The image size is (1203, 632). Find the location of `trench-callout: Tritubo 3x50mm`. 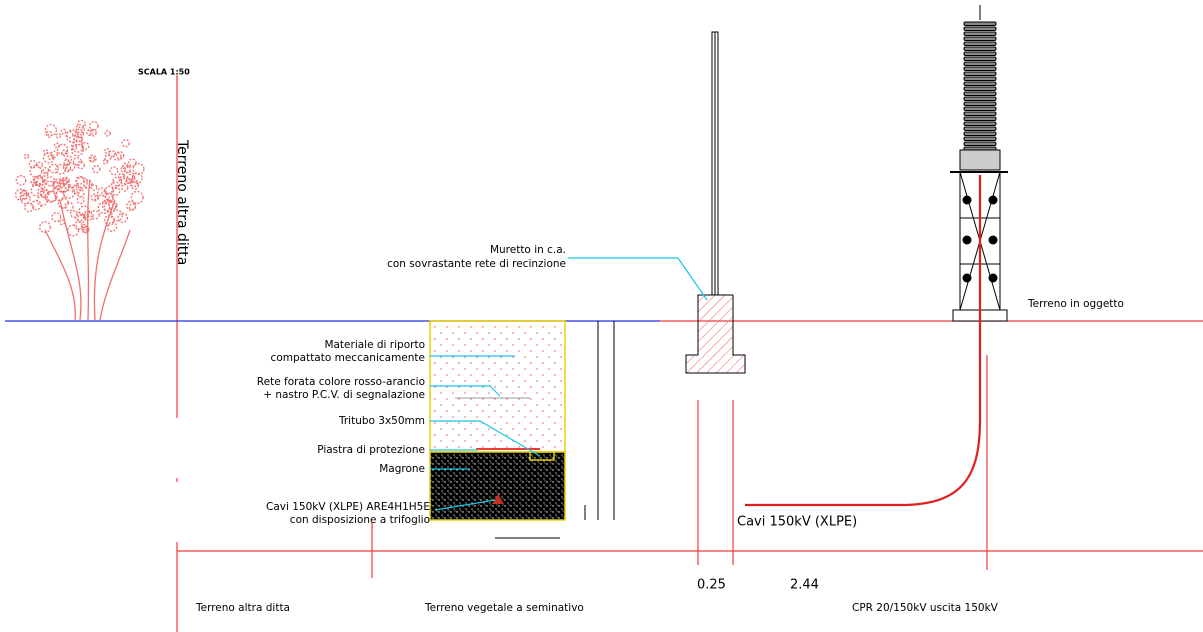

trench-callout: Tritubo 3x50mm is located at coordinates (381, 421).